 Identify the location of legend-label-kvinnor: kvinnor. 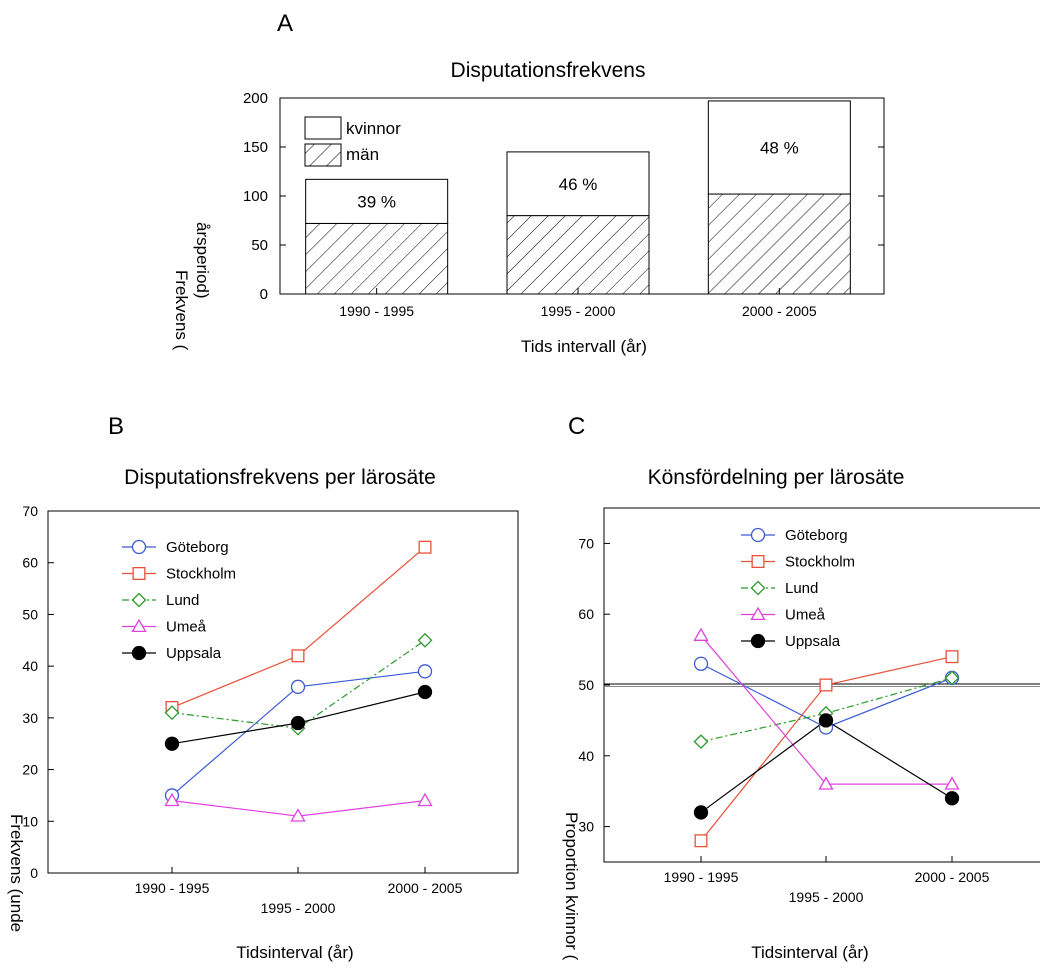
(373, 128).